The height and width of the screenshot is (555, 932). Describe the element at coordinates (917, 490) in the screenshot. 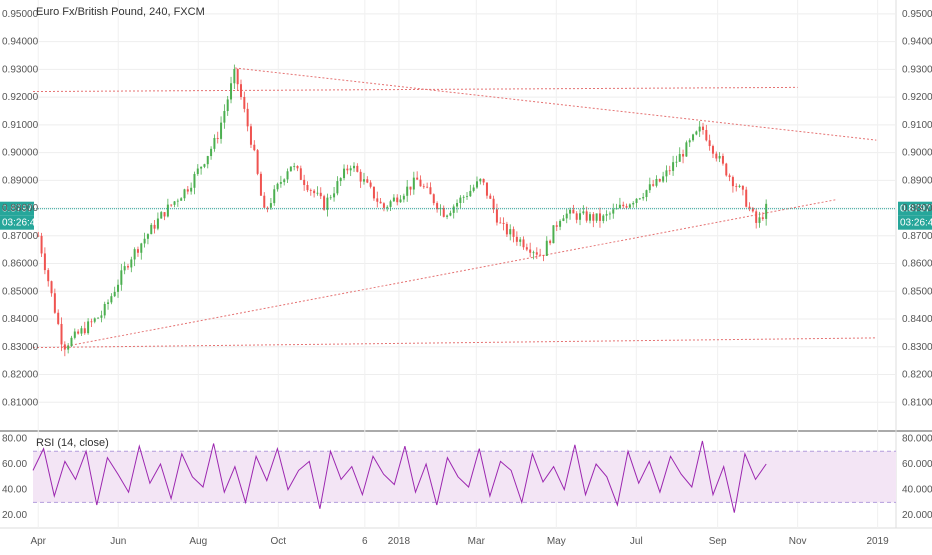

I see `rsi-tick-label: 40.0000` at that location.